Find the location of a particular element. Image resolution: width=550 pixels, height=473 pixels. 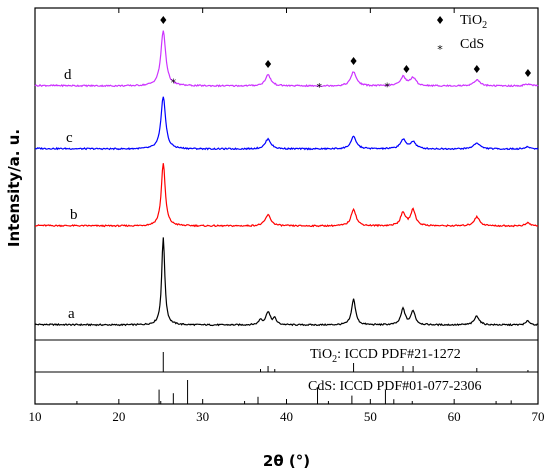

y-axis-title: Intensity/a. u. is located at coordinates (14, 188).